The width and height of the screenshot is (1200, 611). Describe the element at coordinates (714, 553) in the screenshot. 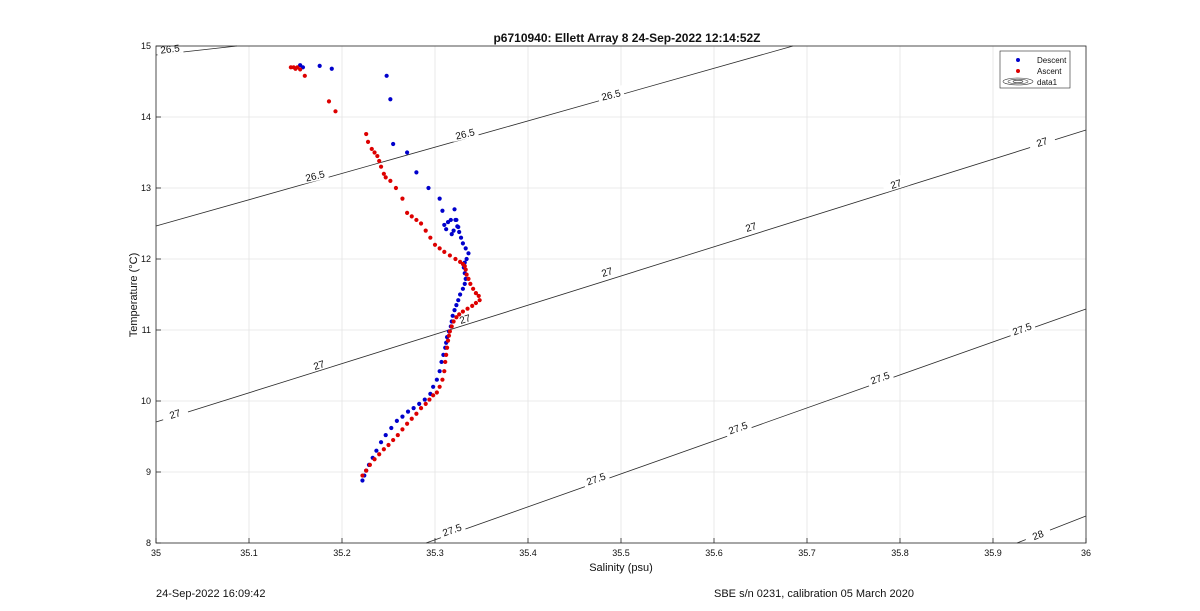

I see `x-tick-label: 35.6` at that location.